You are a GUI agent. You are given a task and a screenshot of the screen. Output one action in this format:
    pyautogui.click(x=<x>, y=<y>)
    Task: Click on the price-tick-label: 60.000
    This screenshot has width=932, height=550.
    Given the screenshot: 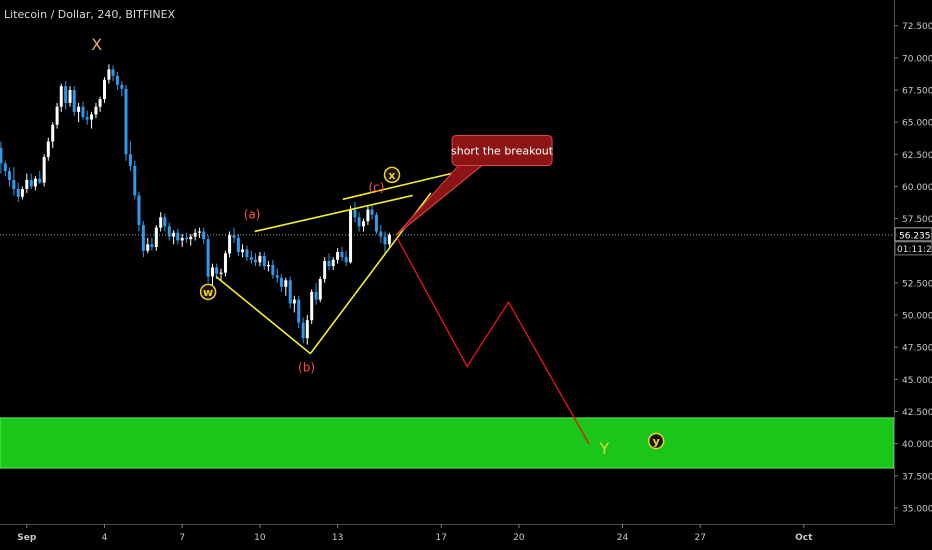 What is the action you would take?
    pyautogui.click(x=917, y=188)
    